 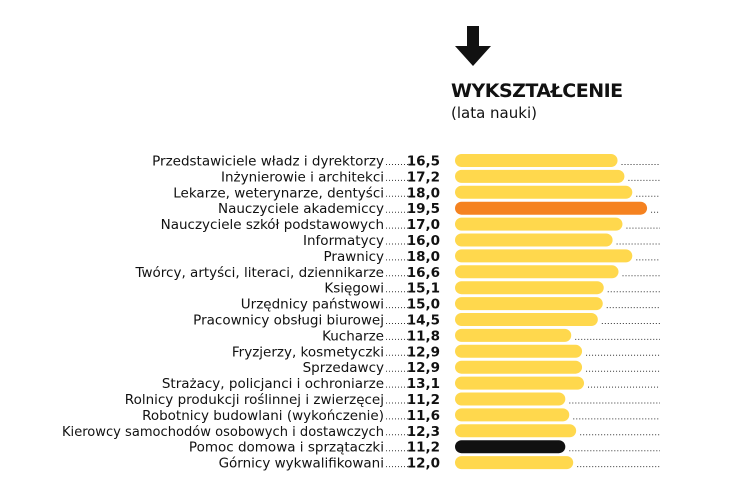 I want to click on category-label: Przedstawiciele władz i dyrektorzy, so click(x=268, y=162).